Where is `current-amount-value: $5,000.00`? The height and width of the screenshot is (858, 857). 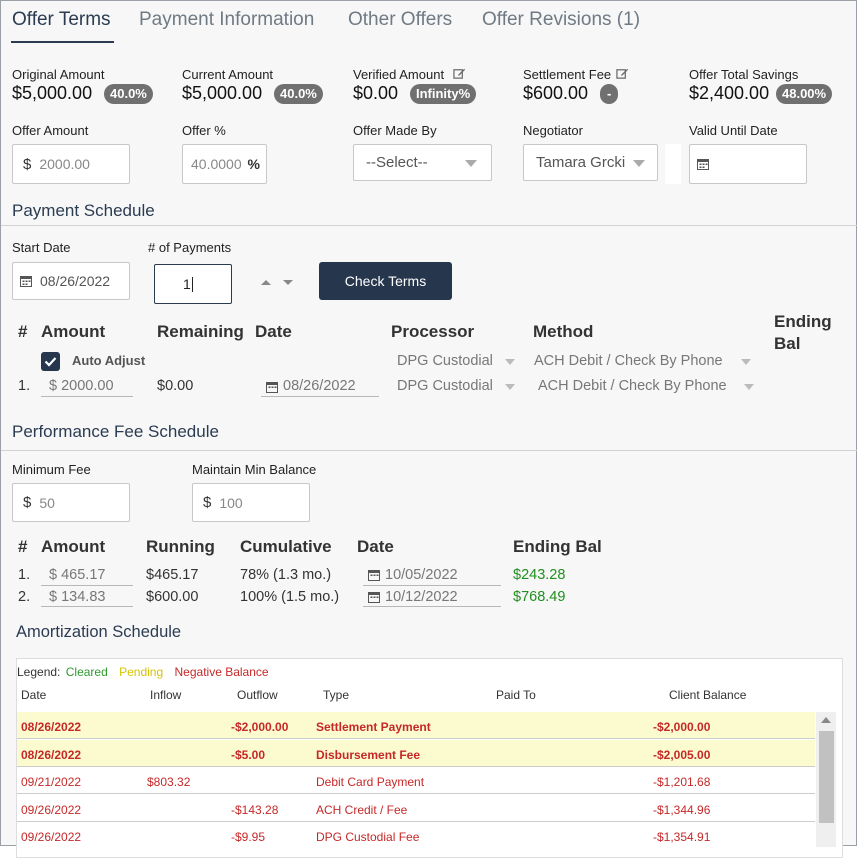 current-amount-value: $5,000.00 is located at coordinates (222, 93).